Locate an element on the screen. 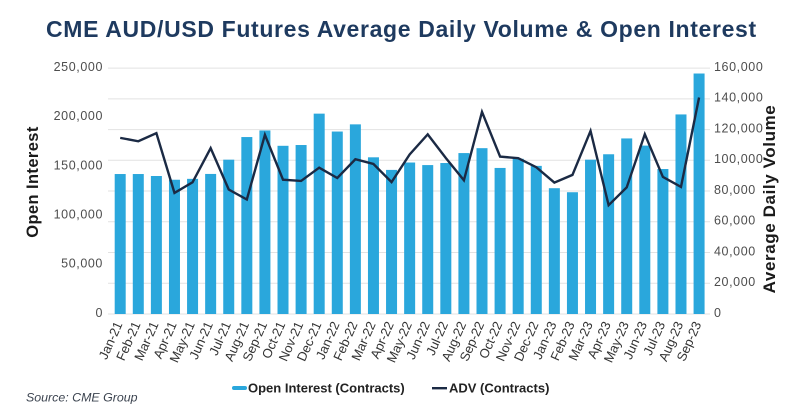 The image size is (800, 419). svg-text: Open Interest is located at coordinates (33, 182).